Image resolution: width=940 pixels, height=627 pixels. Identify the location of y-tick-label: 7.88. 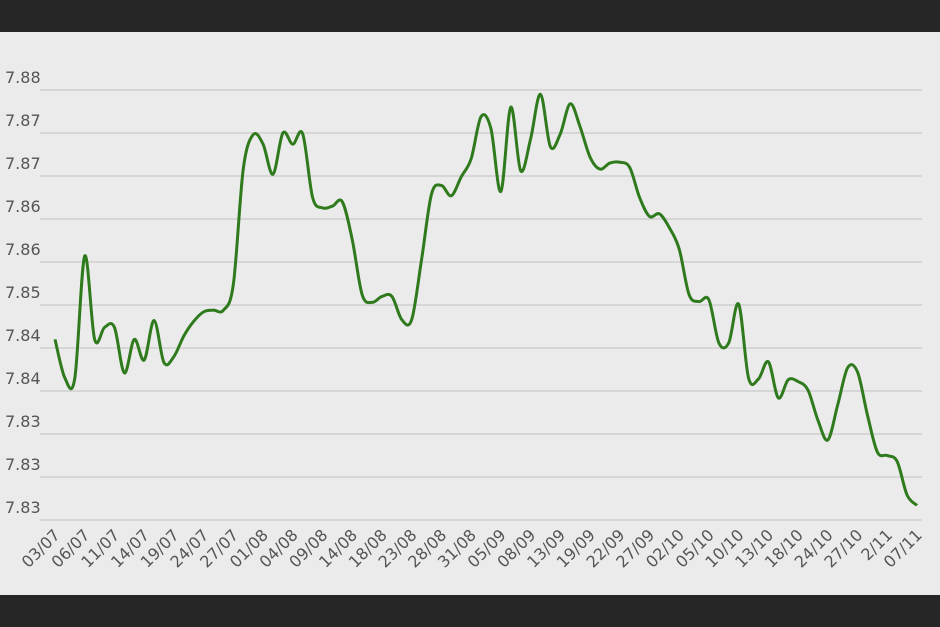
(23, 77).